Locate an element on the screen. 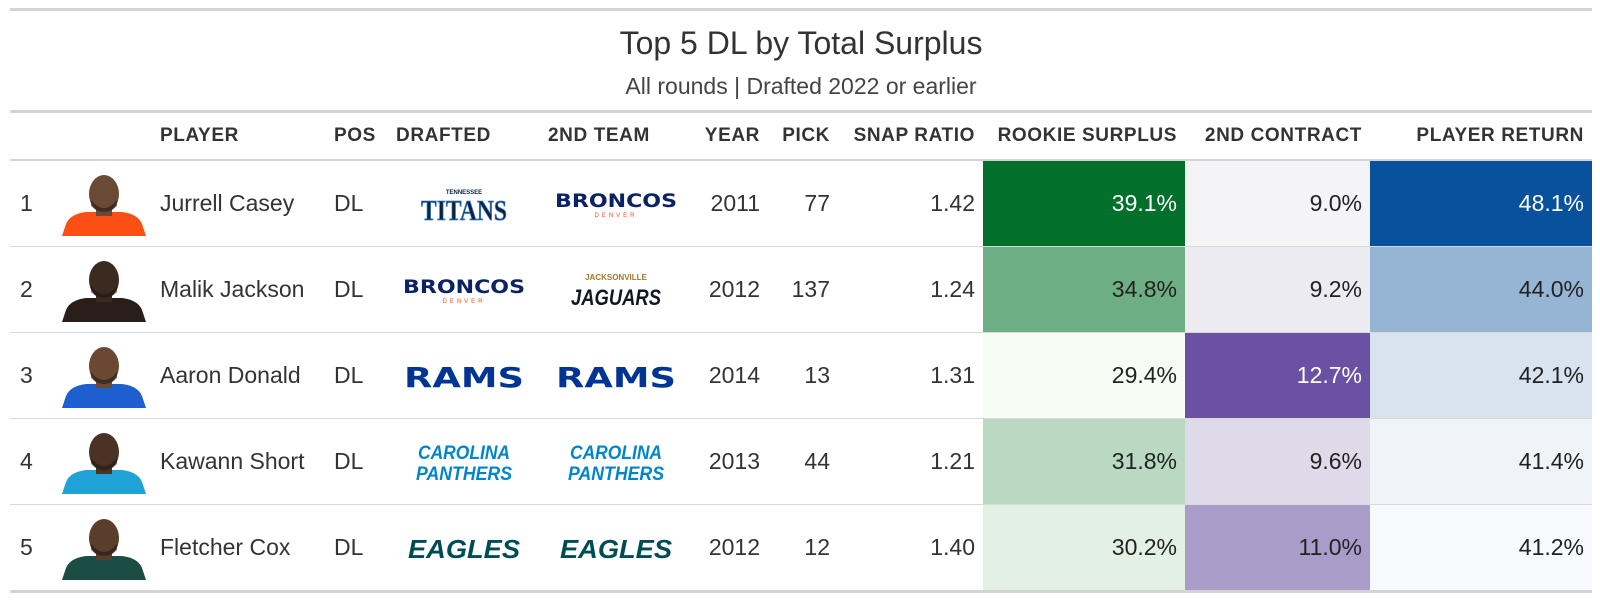 This screenshot has width=1600, height=612. cell-pick: 44 is located at coordinates (803, 461).